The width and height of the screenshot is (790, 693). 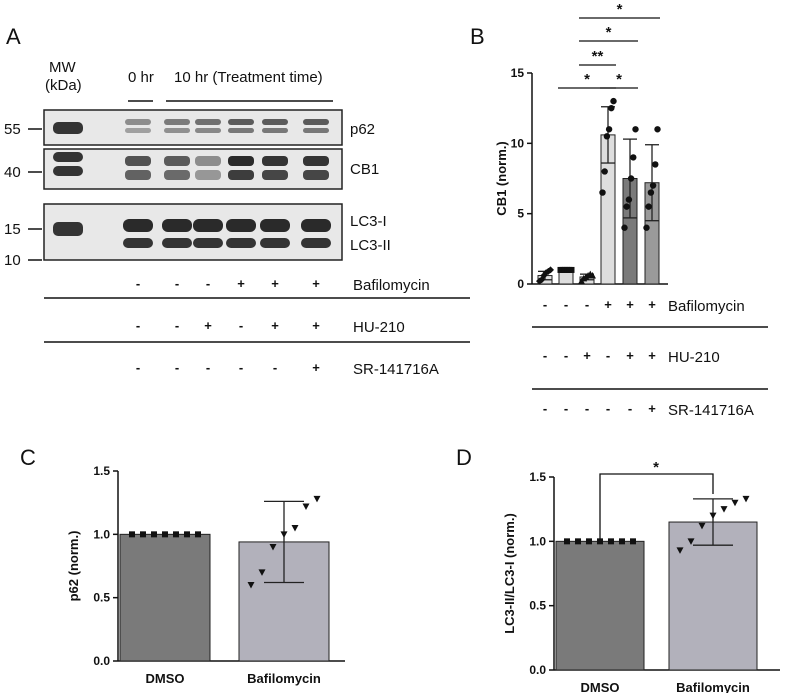 What do you see at coordinates (73, 566) in the screenshot?
I see `y-axis-label: p62 (norm.)` at bounding box center [73, 566].